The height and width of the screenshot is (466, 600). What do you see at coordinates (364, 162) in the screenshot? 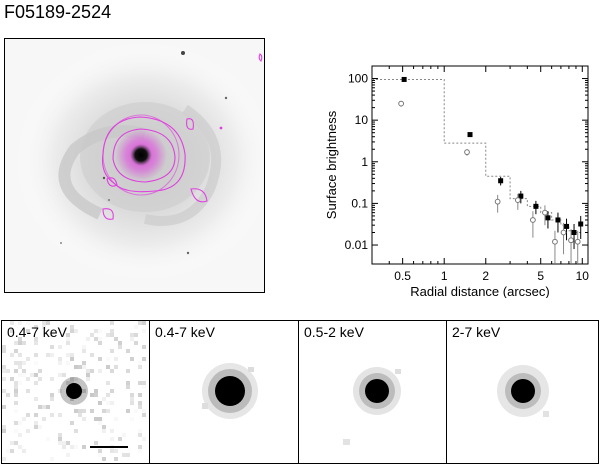
I see `y-tick-label: 1` at bounding box center [364, 162].